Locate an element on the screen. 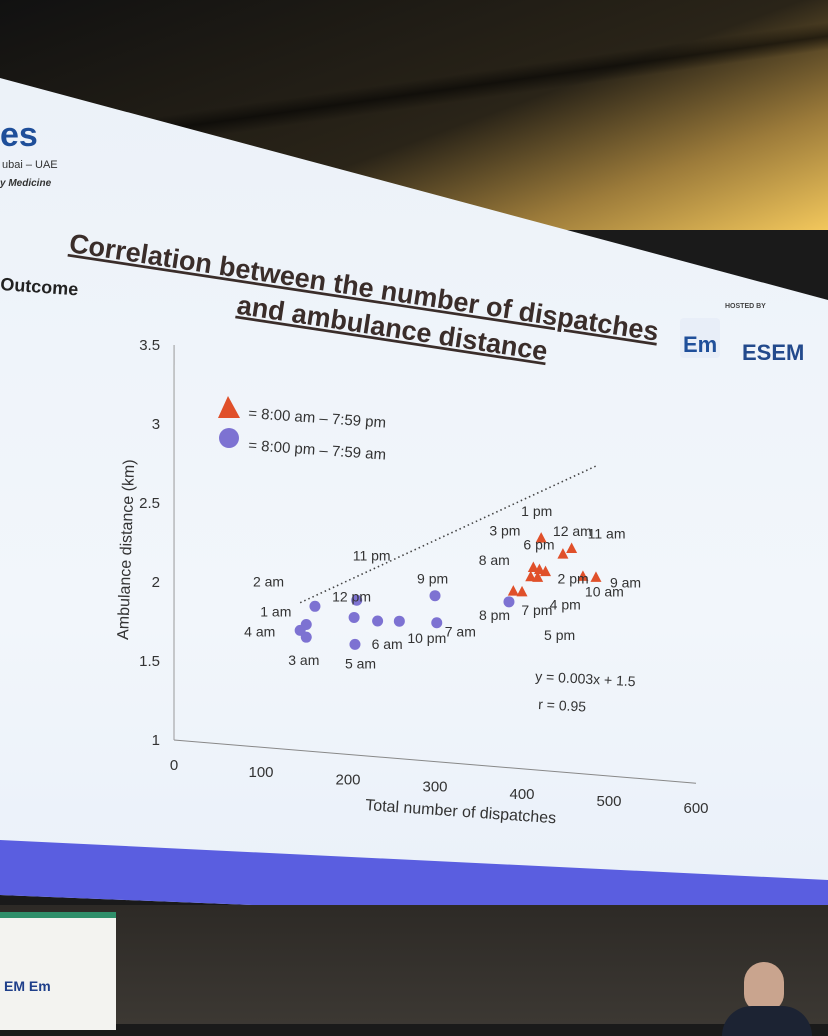 This screenshot has height=1036, width=828. legend-label-night: = 8:00 pm – 7:59 am is located at coordinates (317, 450).